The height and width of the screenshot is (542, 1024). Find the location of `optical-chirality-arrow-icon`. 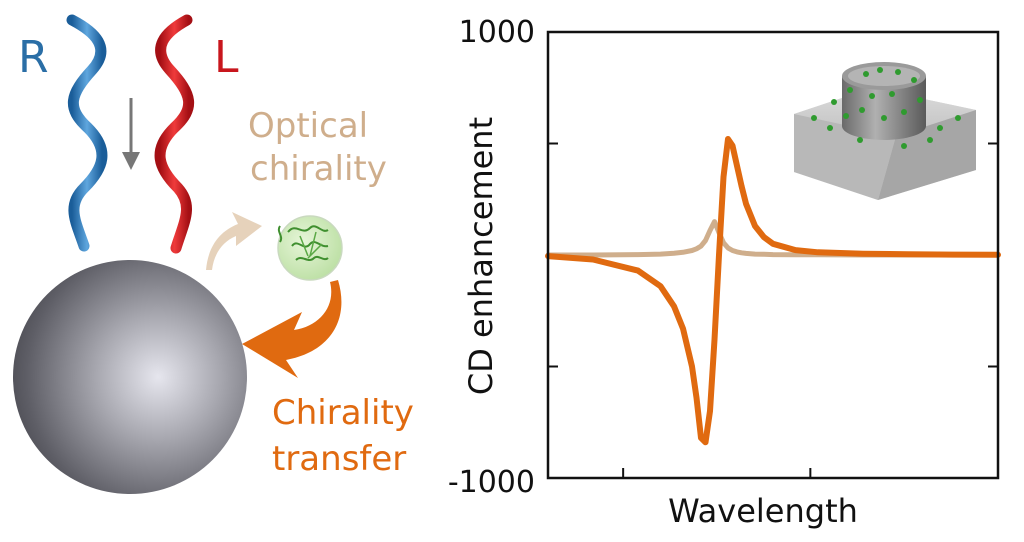

optical-chirality-arrow-icon is located at coordinates (234, 241).